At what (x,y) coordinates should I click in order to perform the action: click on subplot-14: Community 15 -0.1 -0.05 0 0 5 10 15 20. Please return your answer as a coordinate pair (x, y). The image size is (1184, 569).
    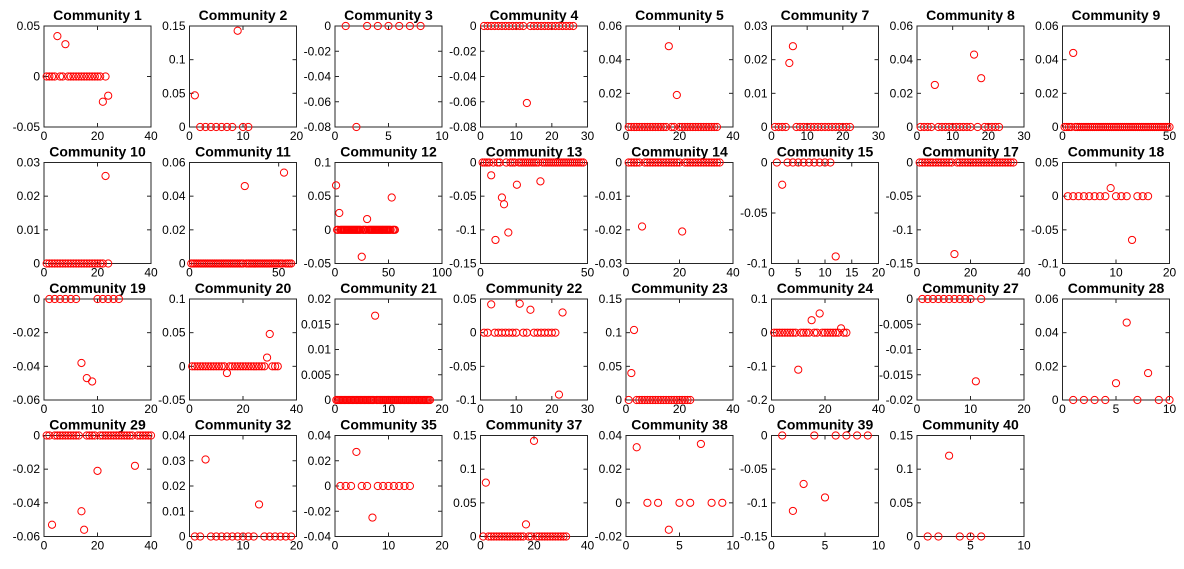
    Looking at the image, I should click on (812, 212).